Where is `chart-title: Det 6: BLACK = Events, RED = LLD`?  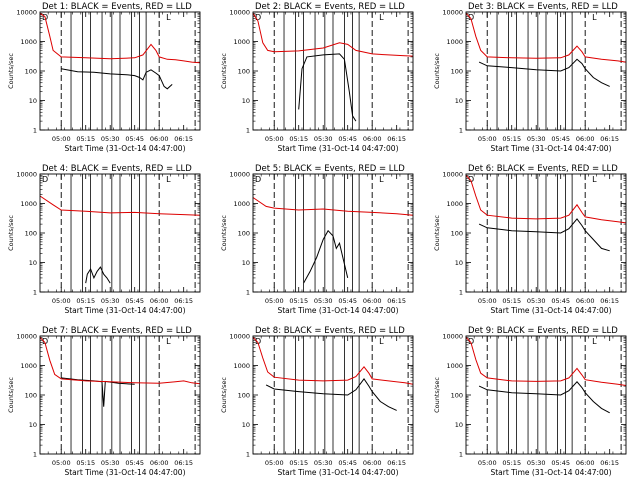 chart-title: Det 6: BLACK = Events, RED = LLD is located at coordinates (543, 169).